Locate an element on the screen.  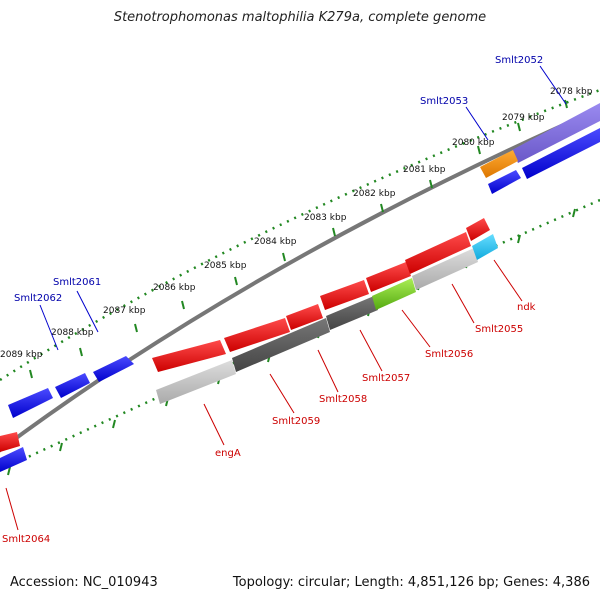
gene-label-smlt2053: Smlt2053 is located at coordinates (444, 101).